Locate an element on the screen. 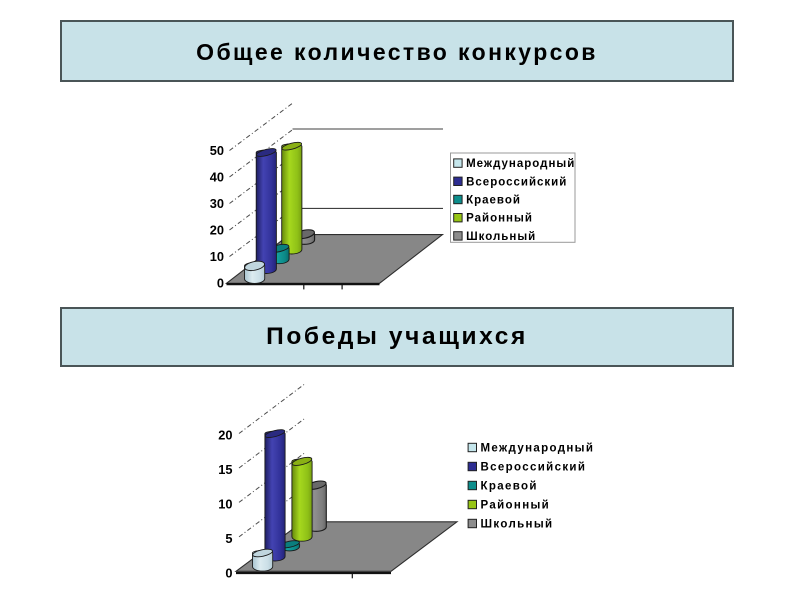 The height and width of the screenshot is (600, 800). svg-text: 5 is located at coordinates (228, 538).